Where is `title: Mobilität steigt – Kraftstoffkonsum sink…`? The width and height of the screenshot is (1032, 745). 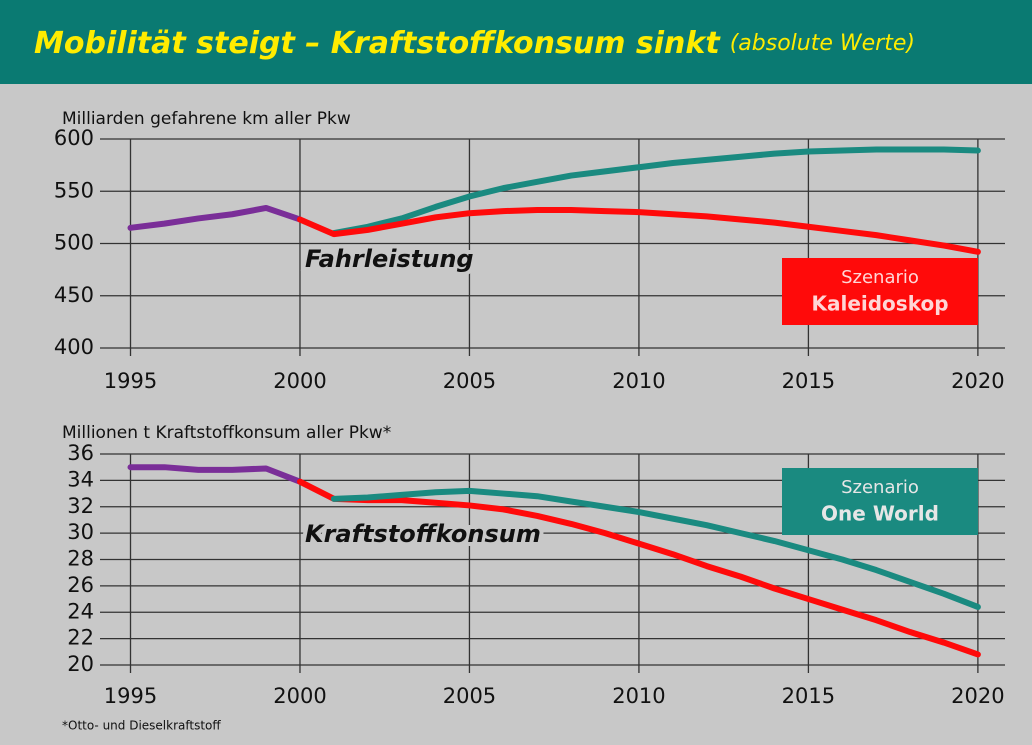
title: Mobilität steigt – Kraftstoffkonsum sink… is located at coordinates (474, 43).